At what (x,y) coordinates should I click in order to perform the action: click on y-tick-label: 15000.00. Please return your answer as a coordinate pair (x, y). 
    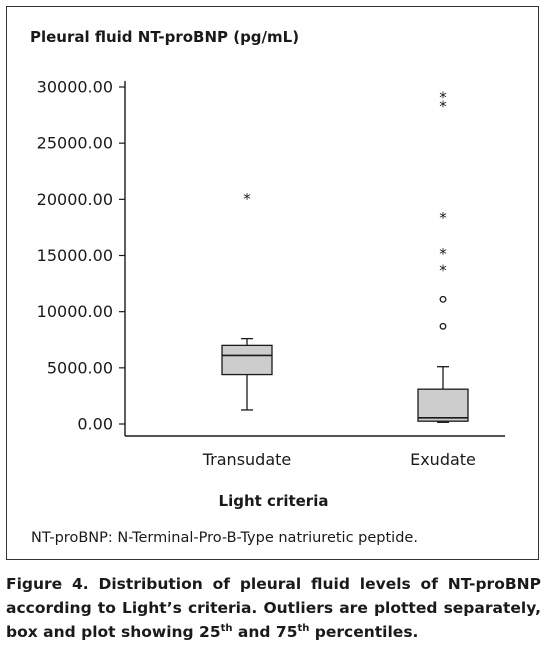
    Looking at the image, I should click on (75, 255).